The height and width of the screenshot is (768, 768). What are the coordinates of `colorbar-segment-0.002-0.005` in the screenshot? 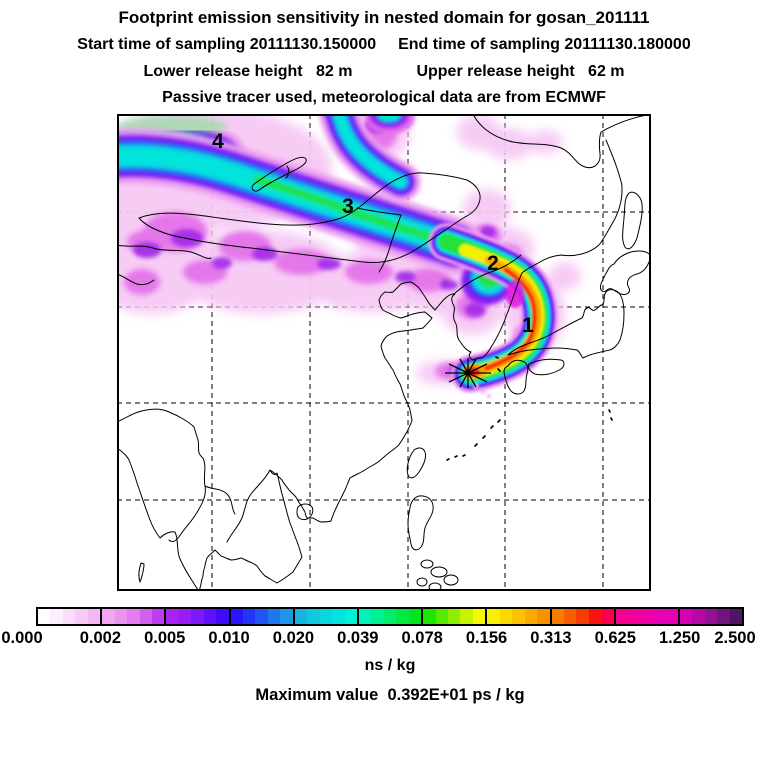 It's located at (134, 616).